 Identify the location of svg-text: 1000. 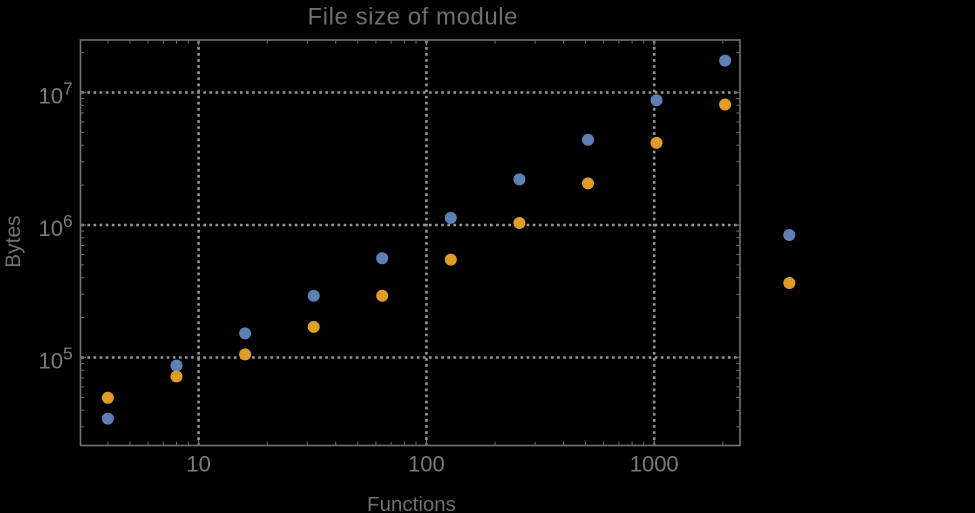
(654, 464).